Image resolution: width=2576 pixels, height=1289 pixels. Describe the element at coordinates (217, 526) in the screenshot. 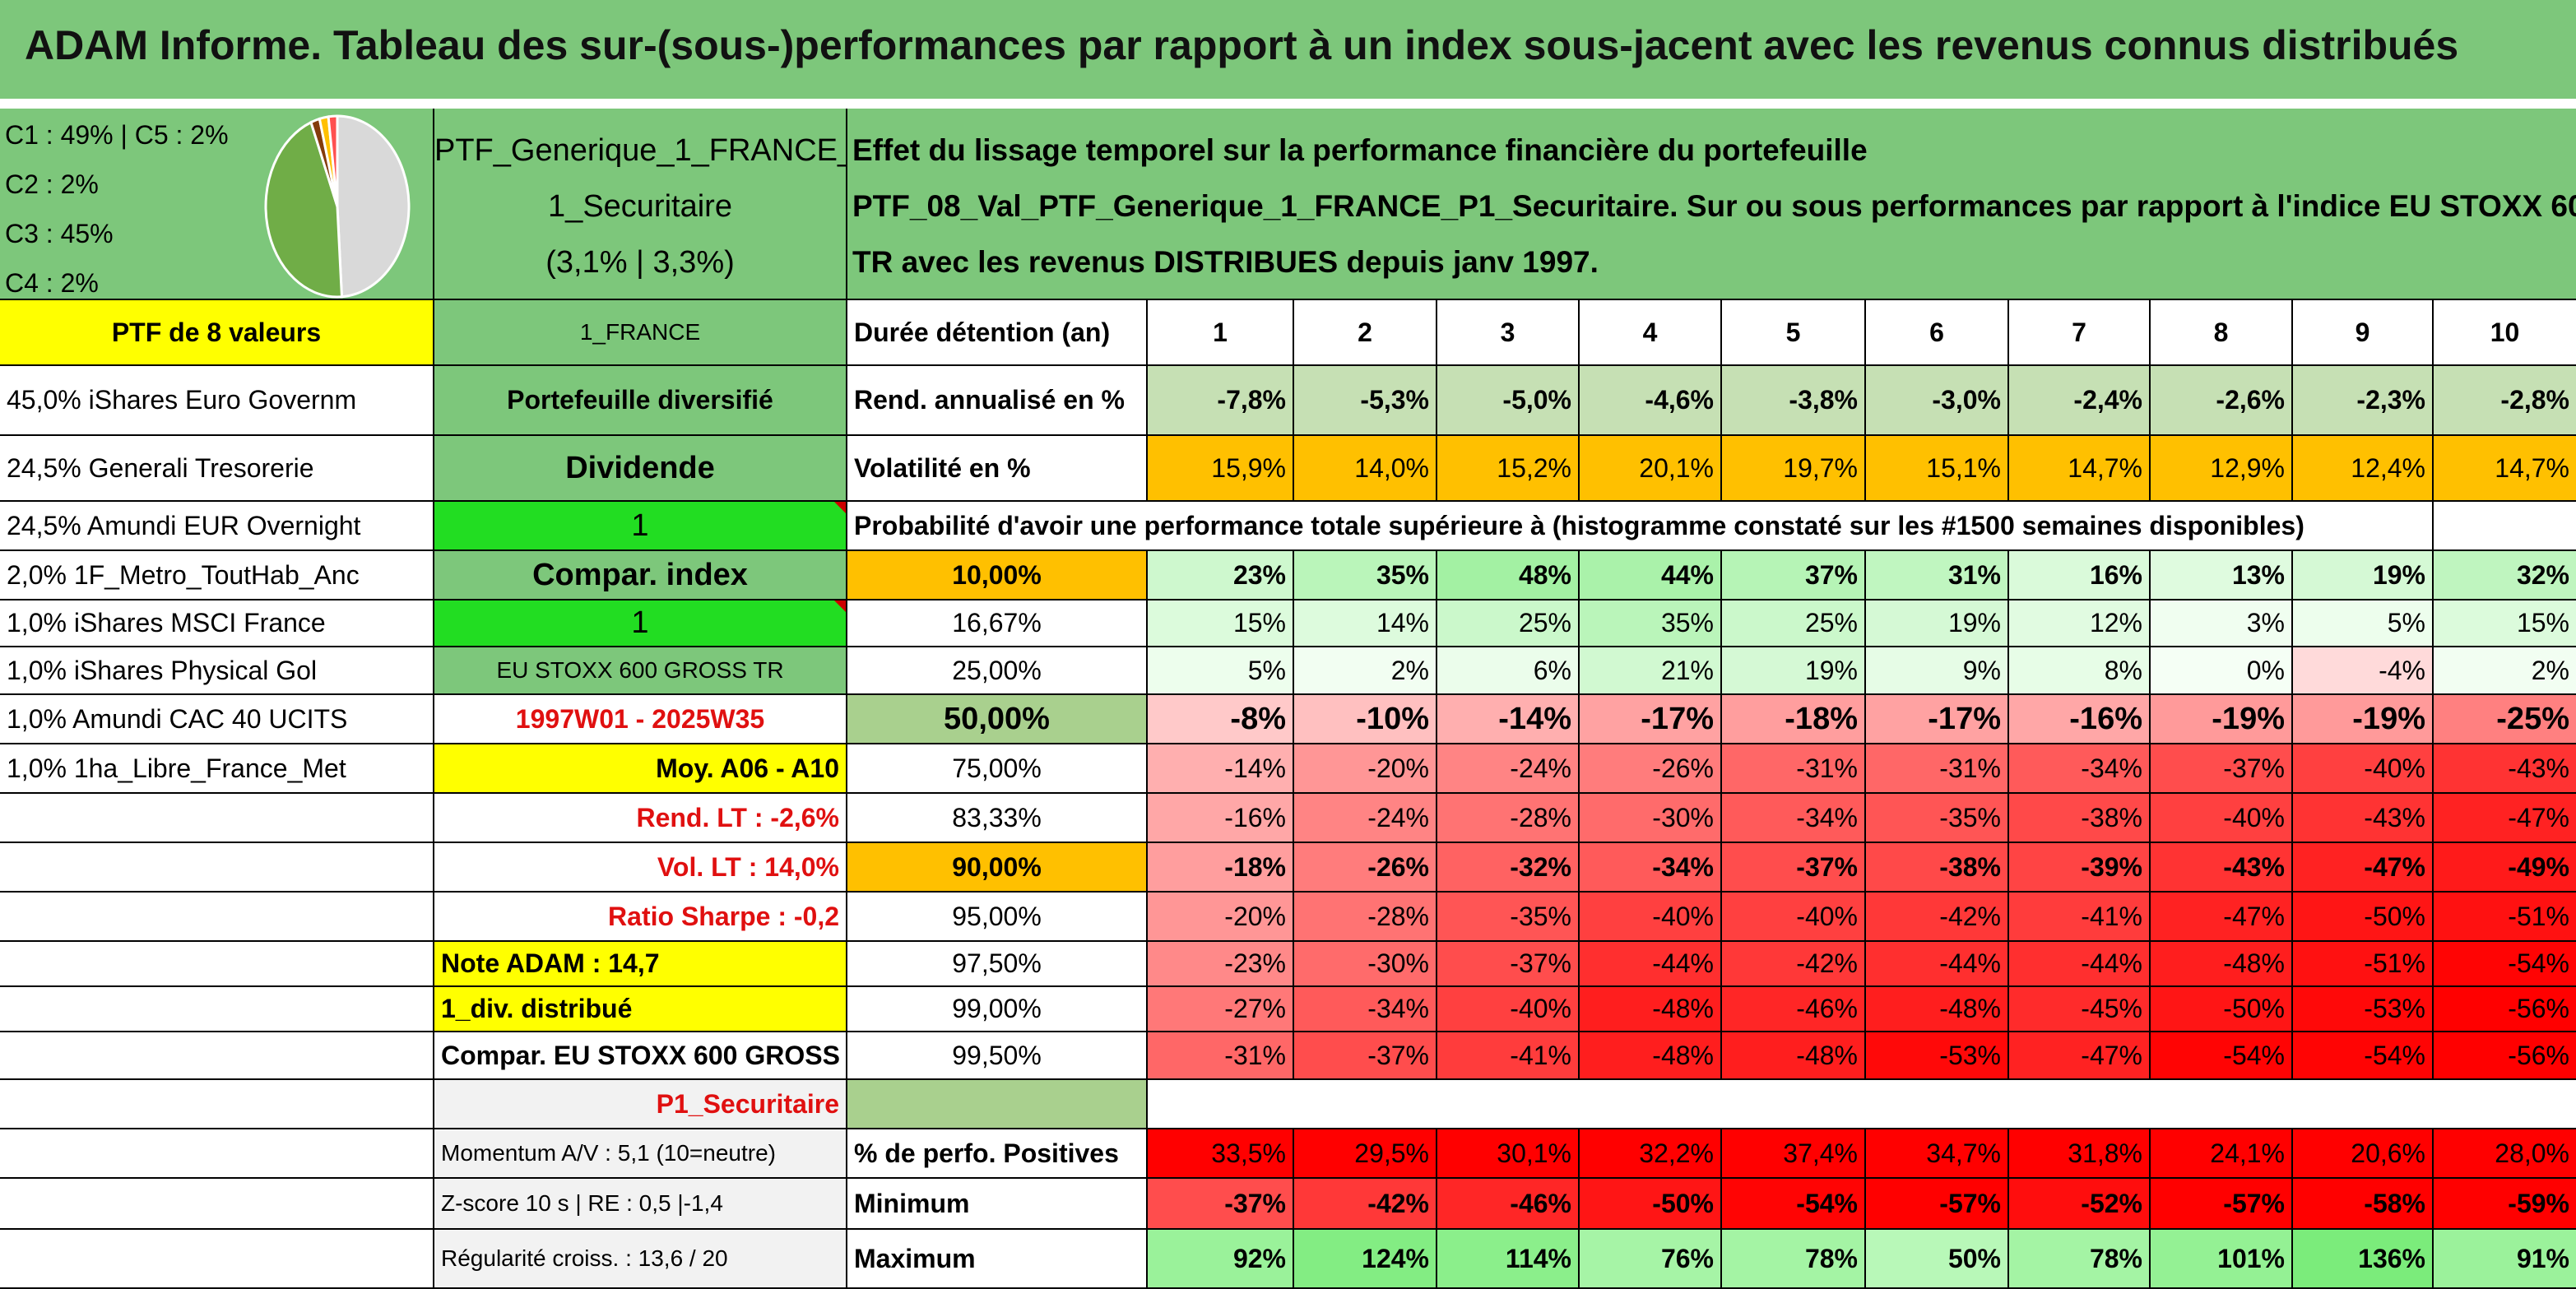

I see `holding-row: 24,5% Amundi EUR Overnight` at that location.